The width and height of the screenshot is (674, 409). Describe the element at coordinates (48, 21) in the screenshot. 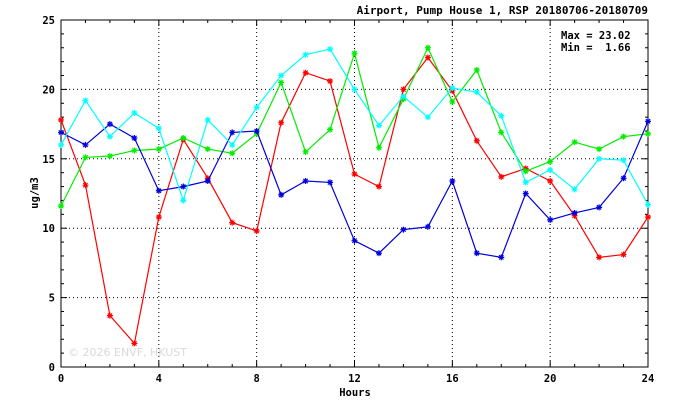

I see `y-tick-label: 25` at that location.